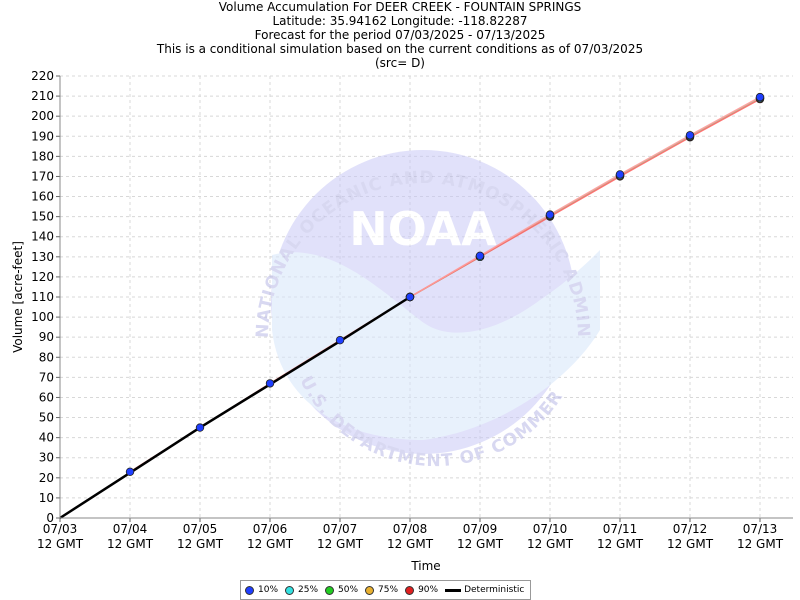  What do you see at coordinates (46, 418) in the screenshot?
I see `y-tick-label: 50` at bounding box center [46, 418].